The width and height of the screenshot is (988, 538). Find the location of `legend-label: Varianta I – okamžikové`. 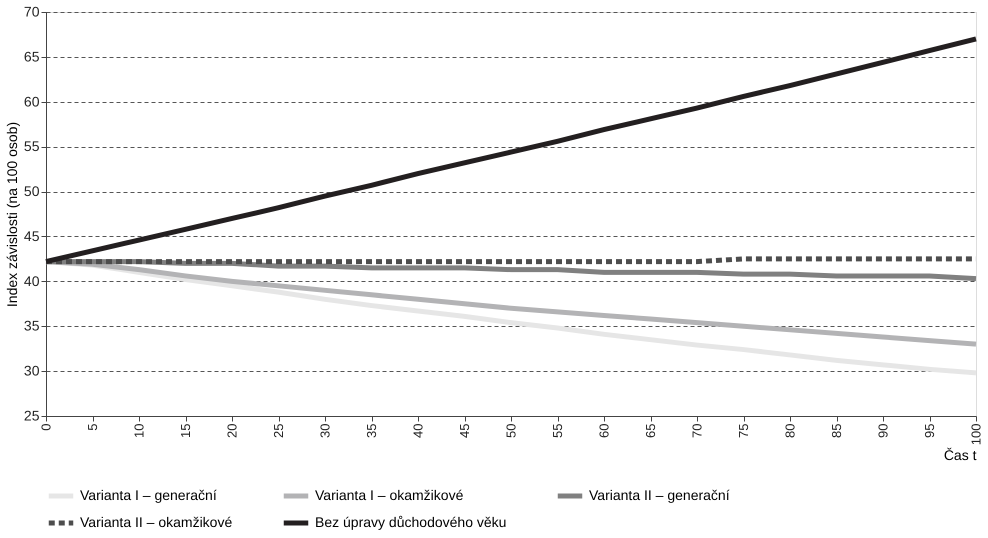

legend-label: Varianta I – okamžikové is located at coordinates (389, 495).